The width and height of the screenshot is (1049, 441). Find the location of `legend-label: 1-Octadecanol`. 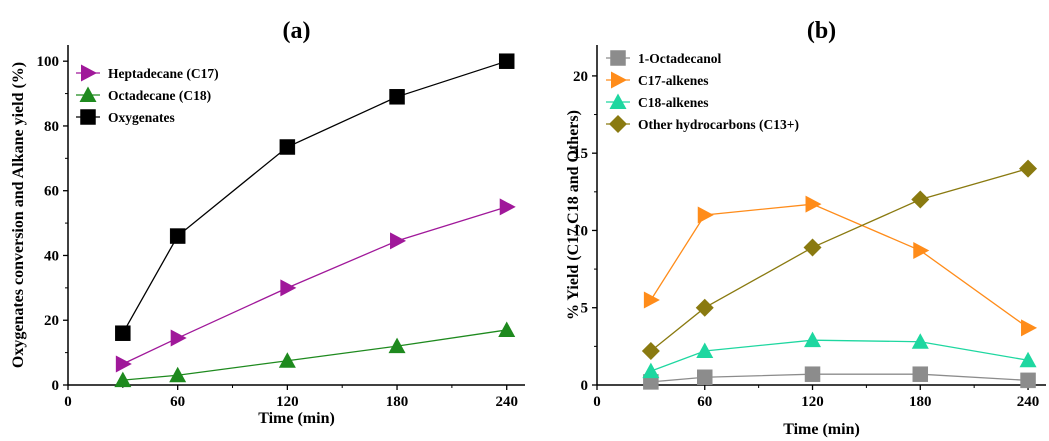

legend-label: 1-Octadecanol is located at coordinates (679, 58).